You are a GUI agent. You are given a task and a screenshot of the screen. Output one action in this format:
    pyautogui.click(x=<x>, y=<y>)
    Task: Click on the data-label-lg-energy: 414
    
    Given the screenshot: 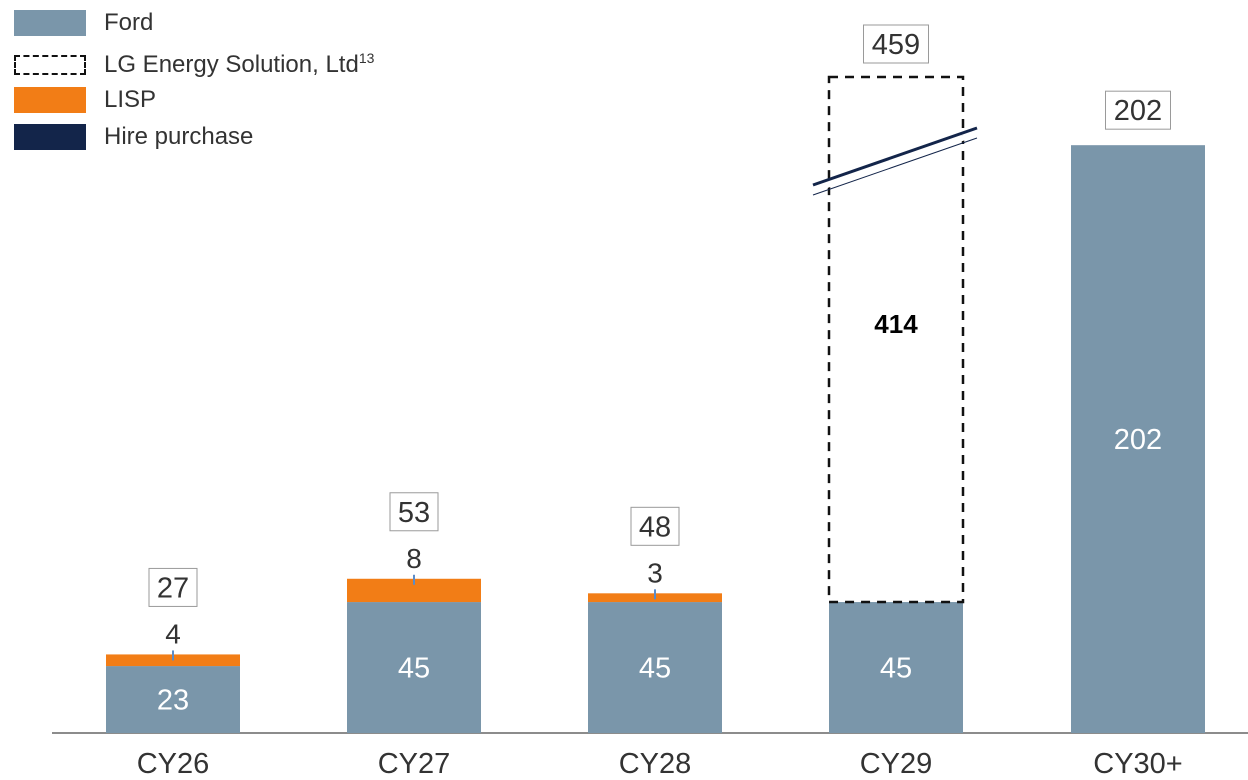 What is the action you would take?
    pyautogui.click(x=896, y=324)
    